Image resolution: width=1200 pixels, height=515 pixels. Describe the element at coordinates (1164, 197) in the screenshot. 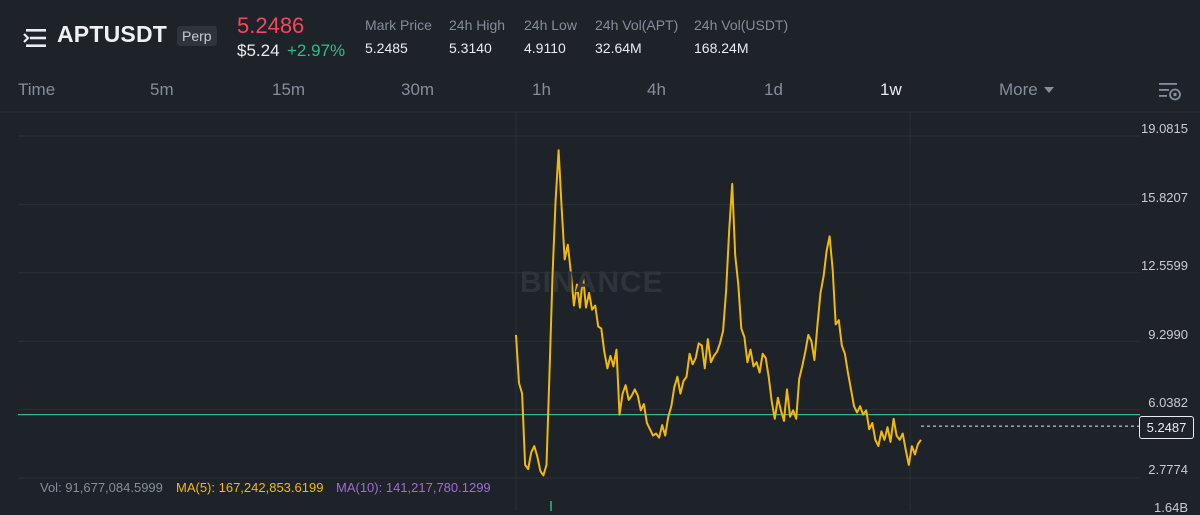

I see `y-tick-label: 15.8207` at that location.